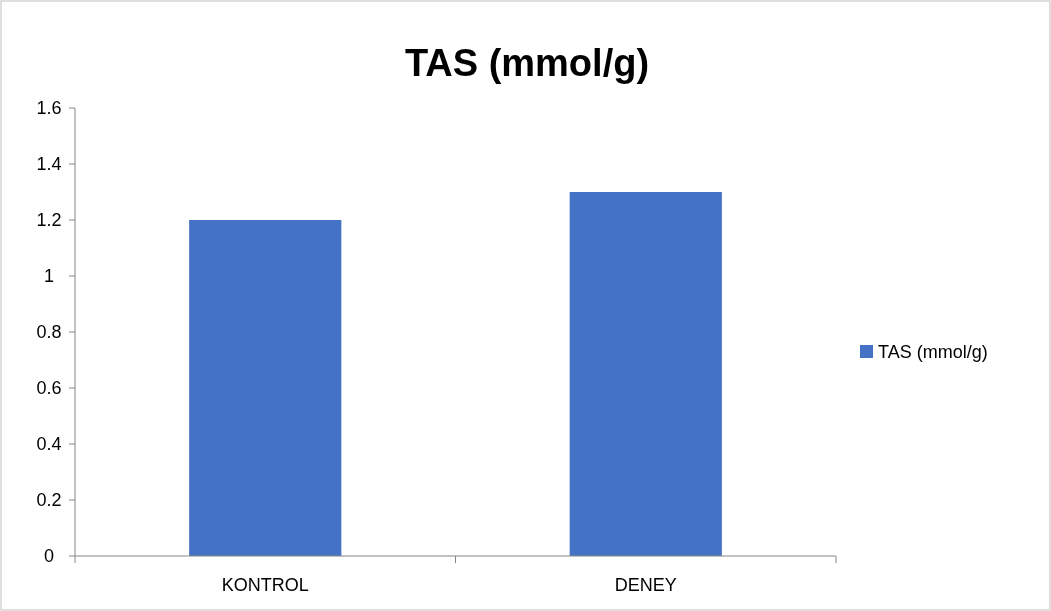  What do you see at coordinates (645, 585) in the screenshot?
I see `x-tick-label: DENEY` at bounding box center [645, 585].